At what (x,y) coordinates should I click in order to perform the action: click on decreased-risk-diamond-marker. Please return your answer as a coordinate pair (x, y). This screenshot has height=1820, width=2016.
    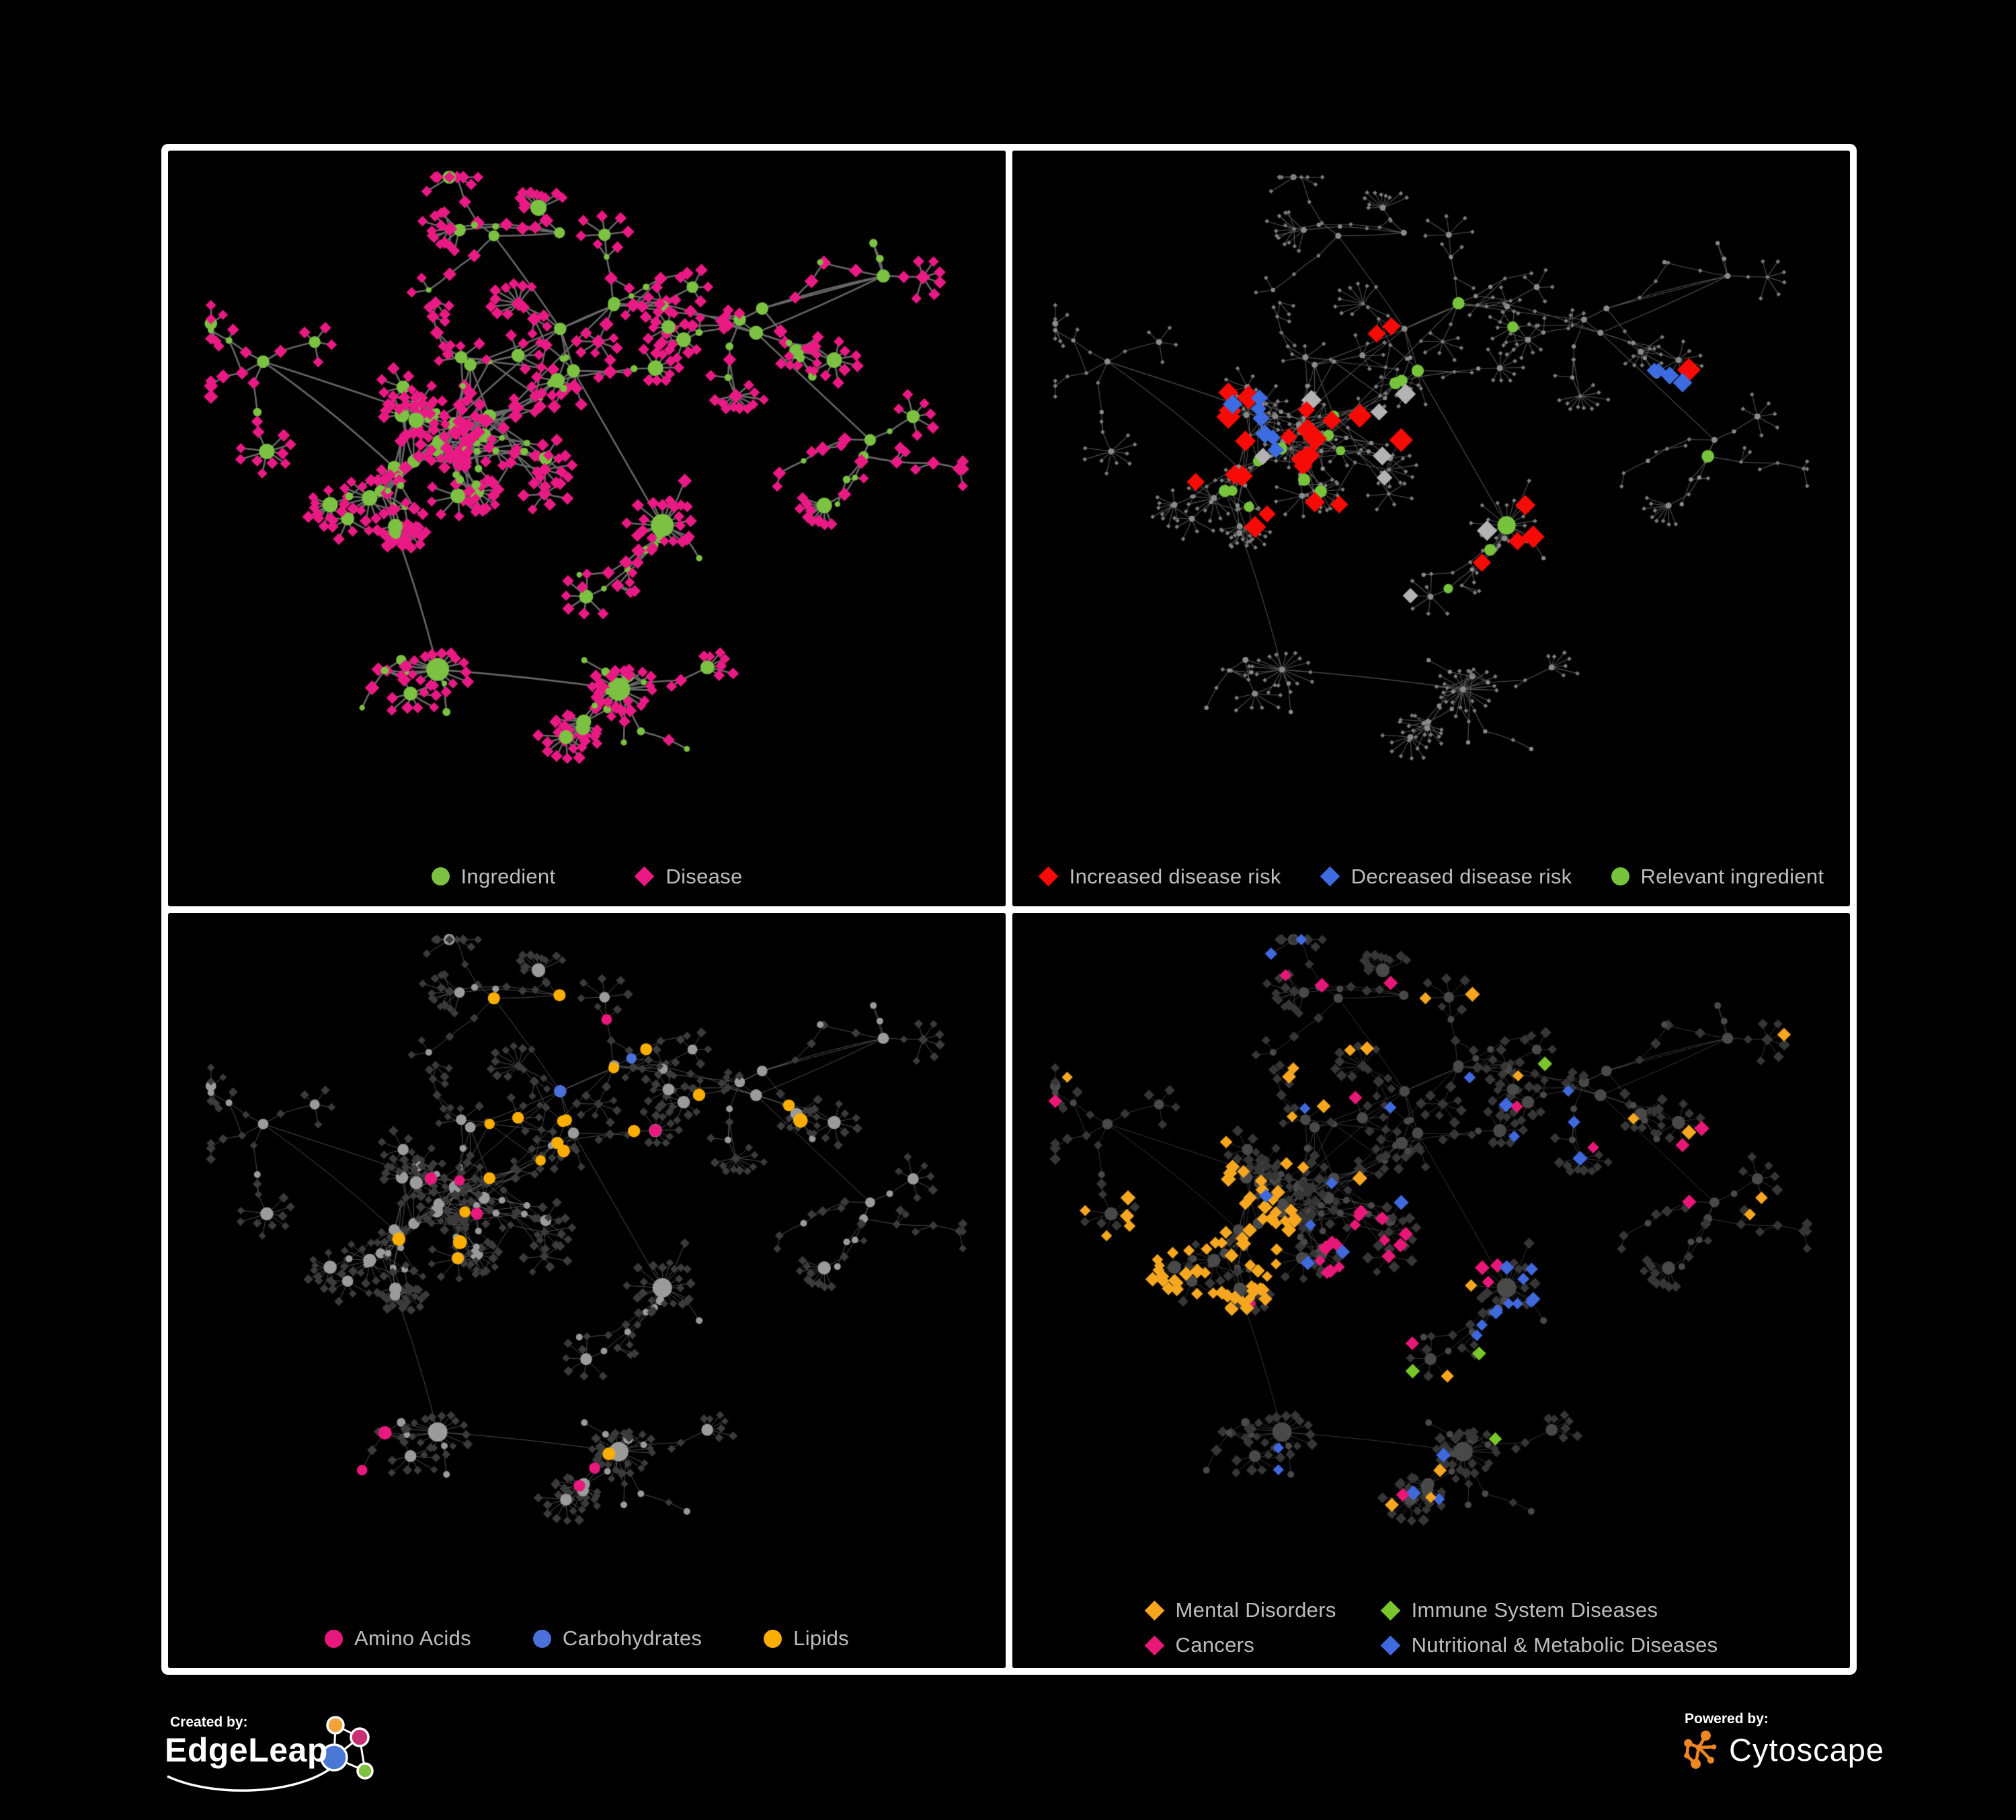
    Looking at the image, I should click on (1330, 876).